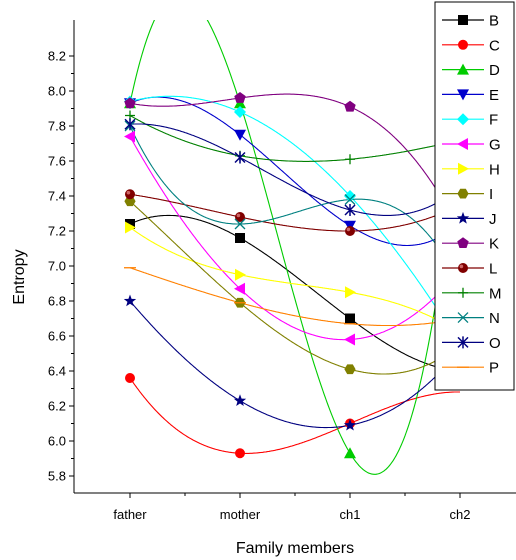  I want to click on y-tick-label: 6.8, so click(57, 301).